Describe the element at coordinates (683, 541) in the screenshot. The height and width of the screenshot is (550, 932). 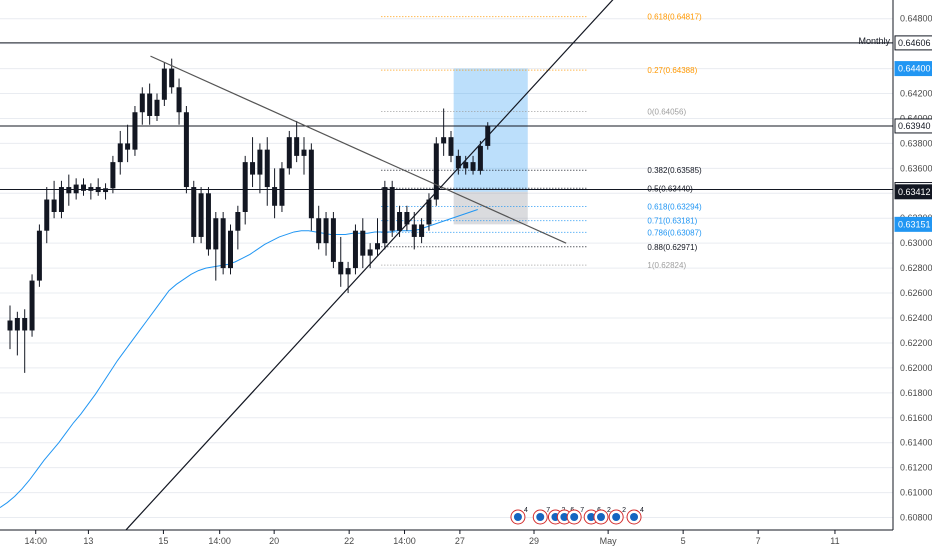
I see `time-tick-label: 5` at that location.